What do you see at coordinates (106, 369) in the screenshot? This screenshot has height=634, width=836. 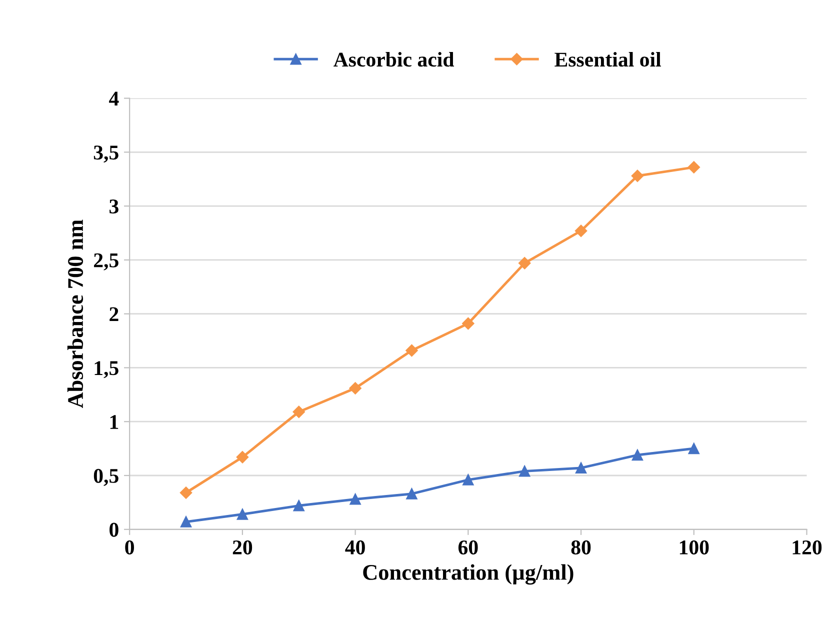 I see `y-tick-label: 1,5` at bounding box center [106, 369].